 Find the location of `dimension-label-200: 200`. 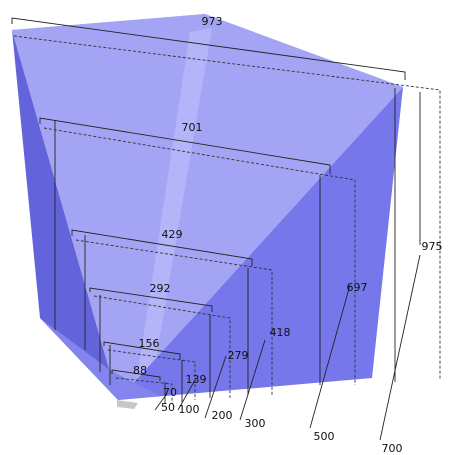

dimension-label-200: 200 is located at coordinates (222, 415).